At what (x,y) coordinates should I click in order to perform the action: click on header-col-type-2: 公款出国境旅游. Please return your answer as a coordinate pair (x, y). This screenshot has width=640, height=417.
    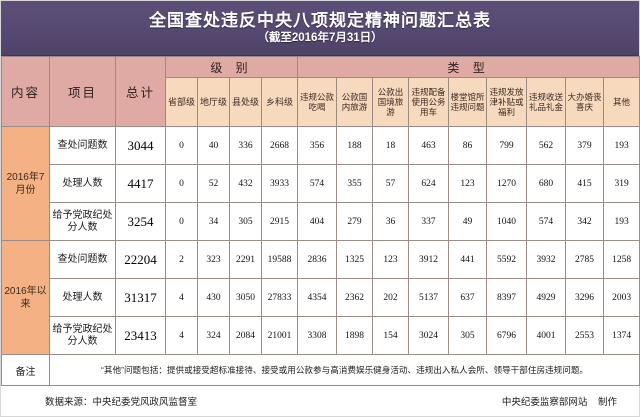
    Looking at the image, I should click on (391, 102).